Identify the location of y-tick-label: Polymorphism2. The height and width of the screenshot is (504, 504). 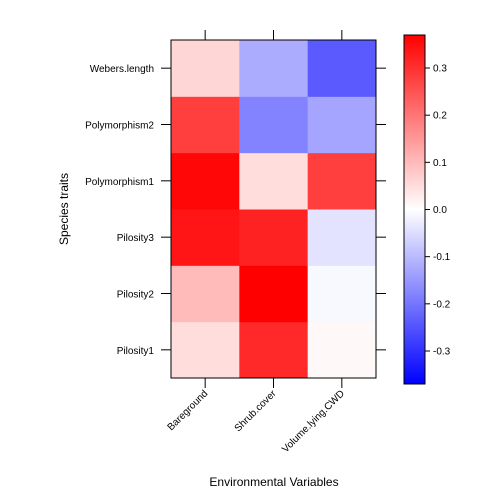
(119, 126).